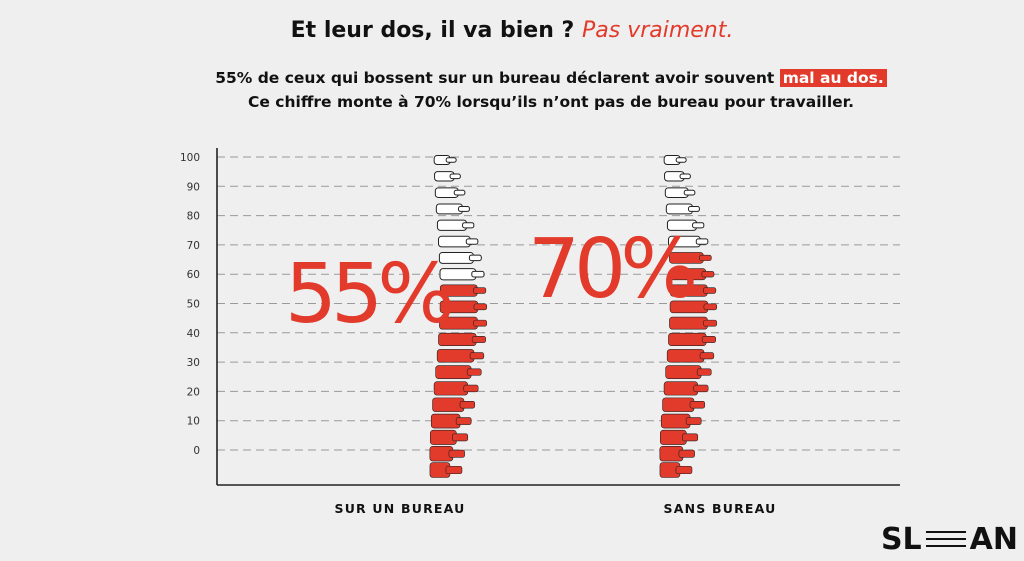 The height and width of the screenshot is (561, 1024). What do you see at coordinates (993, 539) in the screenshot?
I see `logo-right: AN` at bounding box center [993, 539].